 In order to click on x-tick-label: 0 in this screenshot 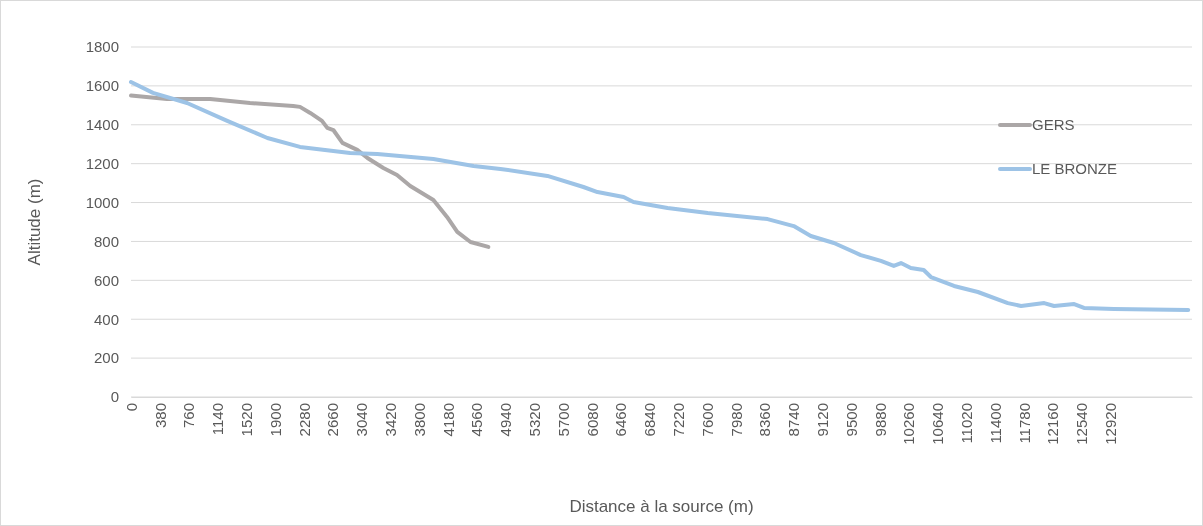, I will do `click(131, 407)`.